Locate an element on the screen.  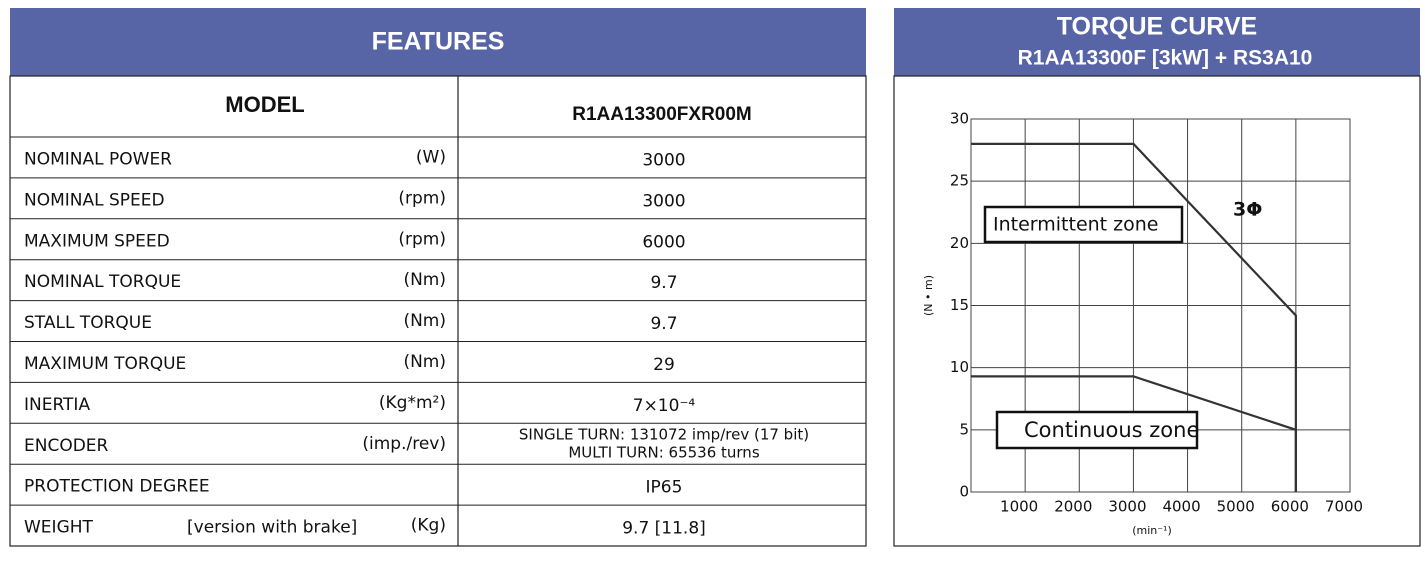
y-tick-label: 30 is located at coordinates (959, 119).